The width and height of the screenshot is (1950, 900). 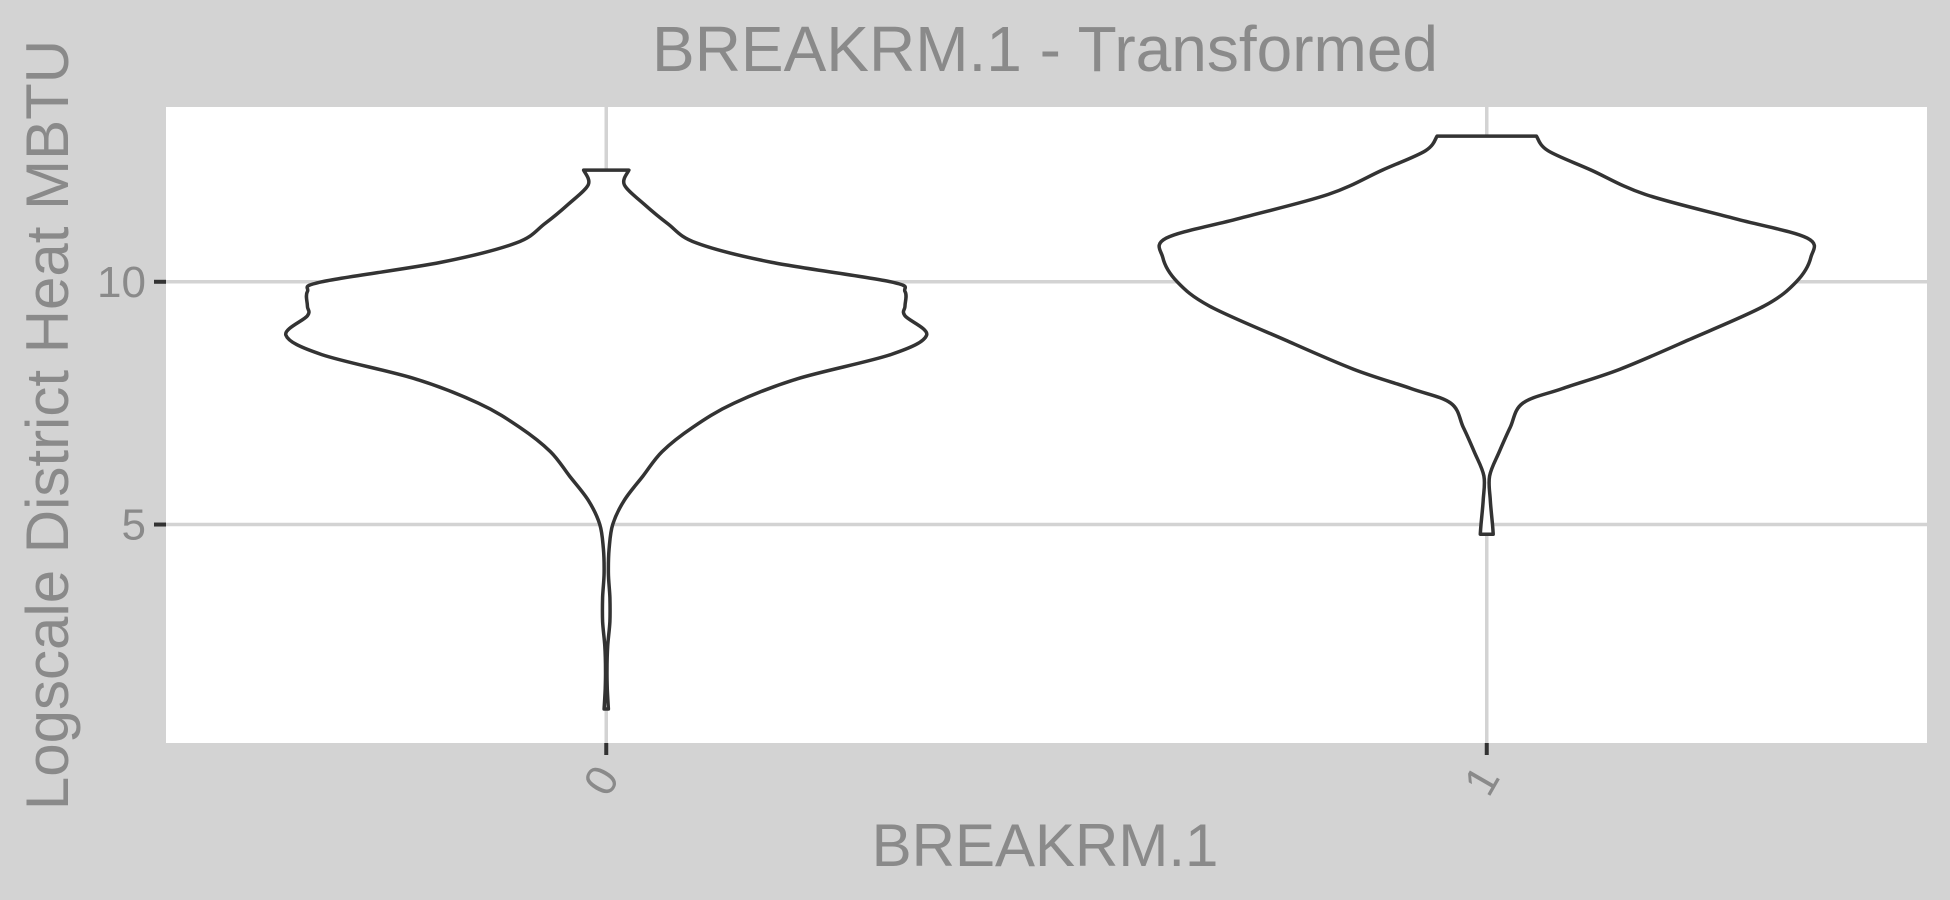 I want to click on y-axis-title: Logscale District Heat MBTU, so click(x=47, y=425).